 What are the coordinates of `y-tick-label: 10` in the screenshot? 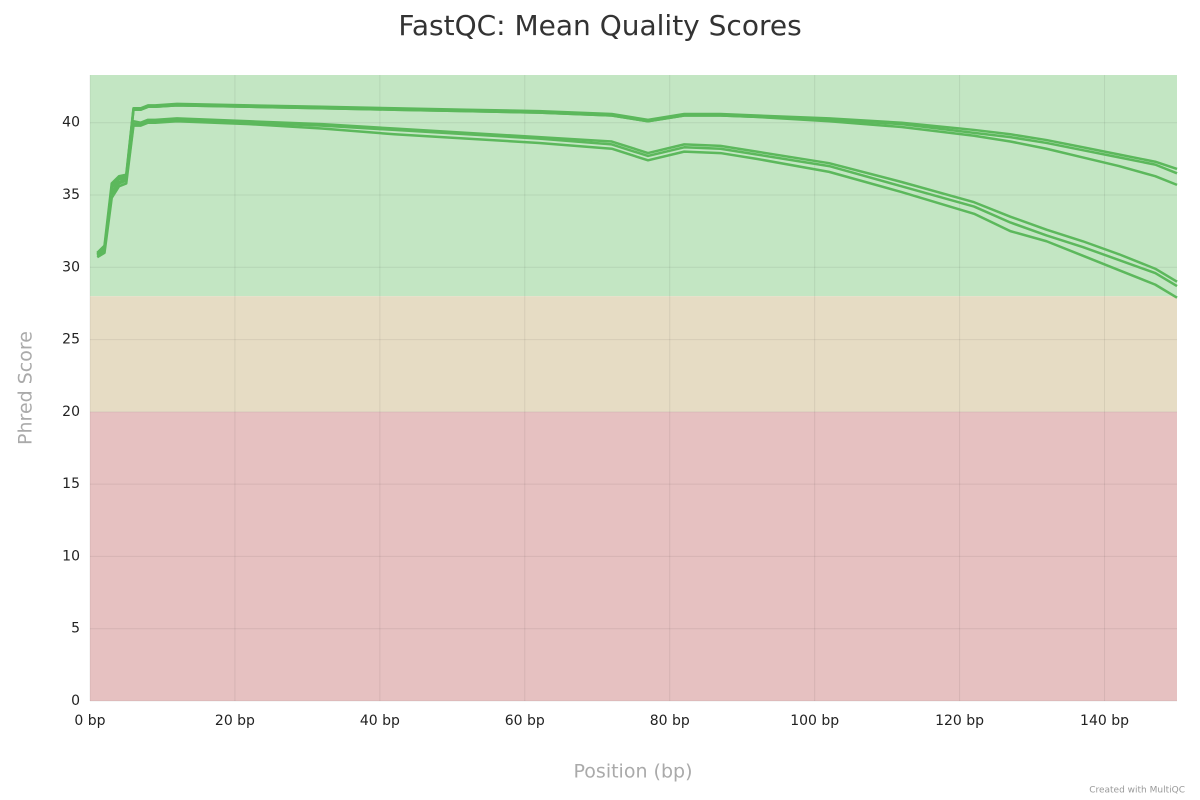 It's located at (71, 556).